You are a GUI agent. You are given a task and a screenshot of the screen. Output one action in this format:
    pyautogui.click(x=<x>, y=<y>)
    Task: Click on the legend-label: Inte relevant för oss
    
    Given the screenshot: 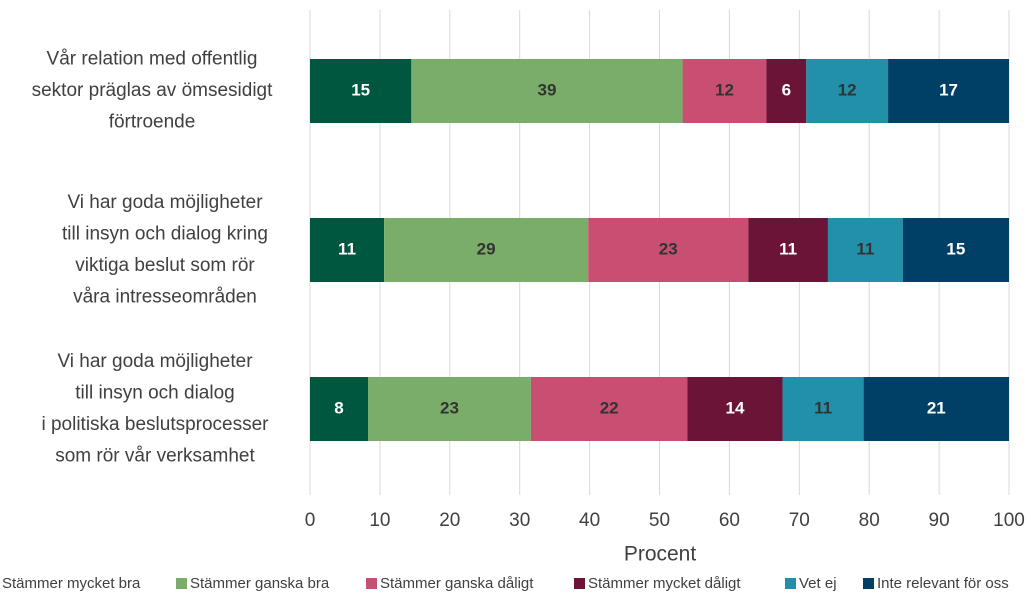 What is the action you would take?
    pyautogui.click(x=943, y=583)
    